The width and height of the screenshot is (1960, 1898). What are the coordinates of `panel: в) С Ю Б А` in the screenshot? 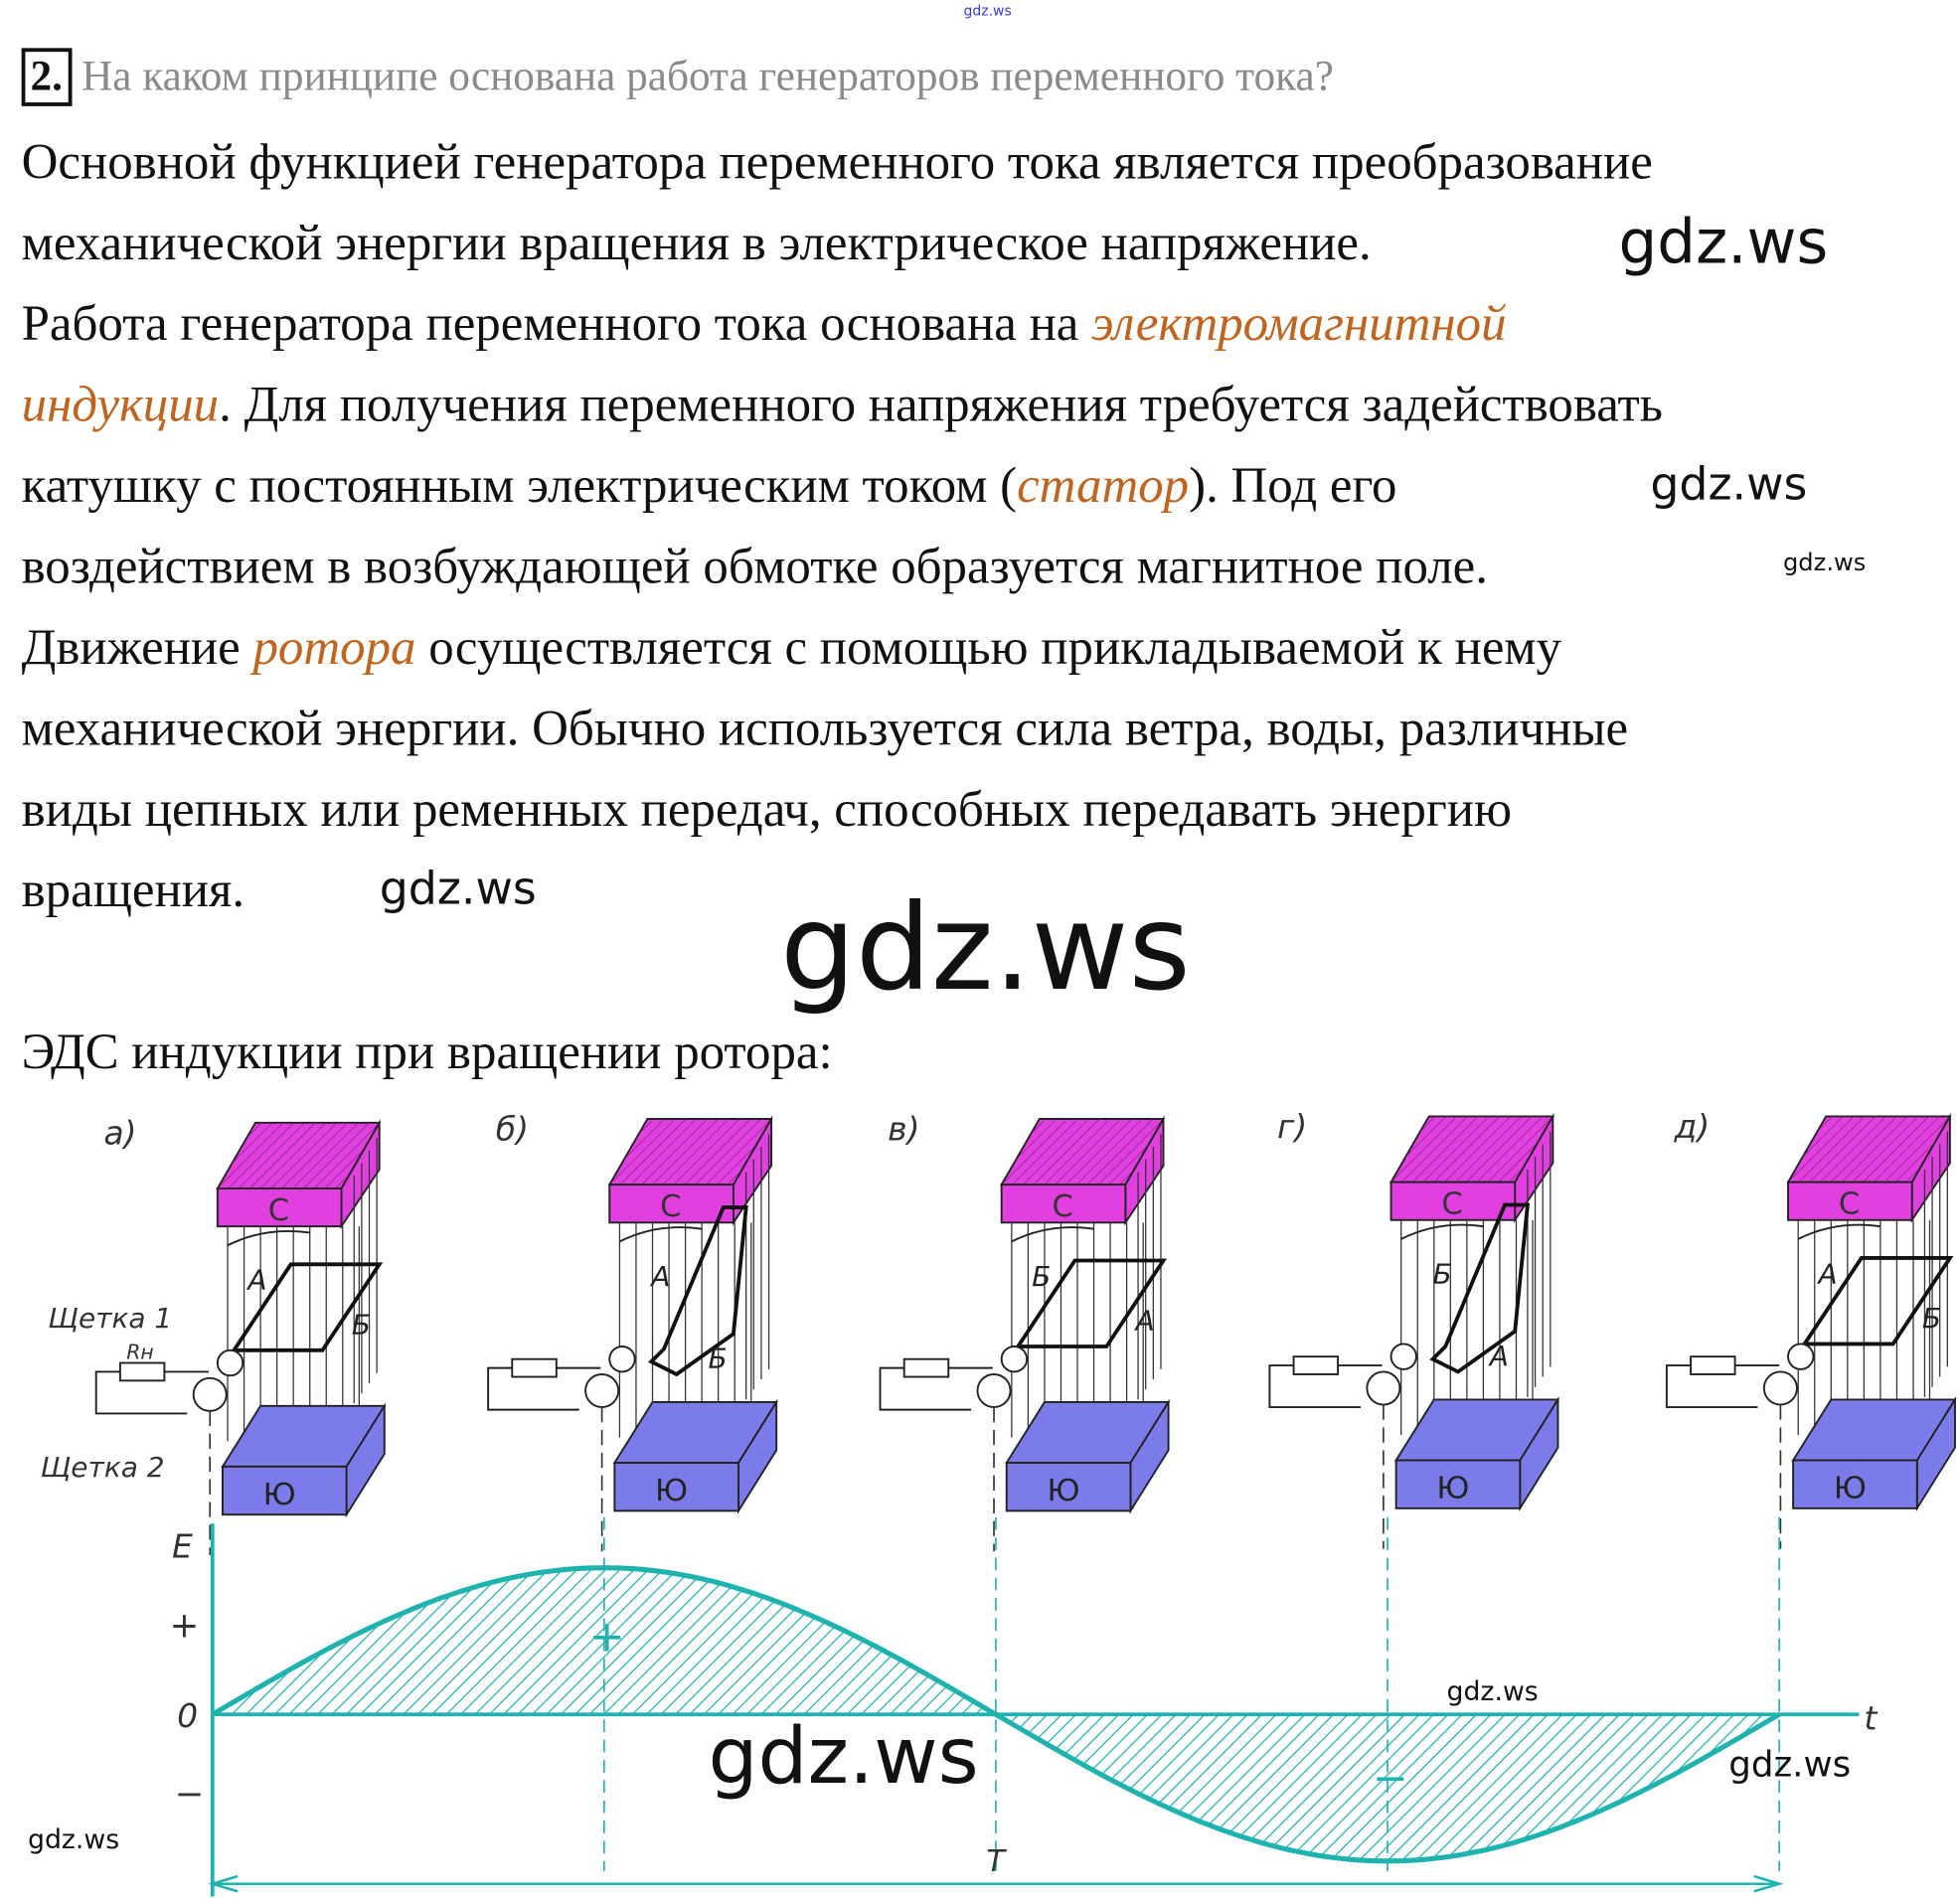 It's located at (1025, 1331).